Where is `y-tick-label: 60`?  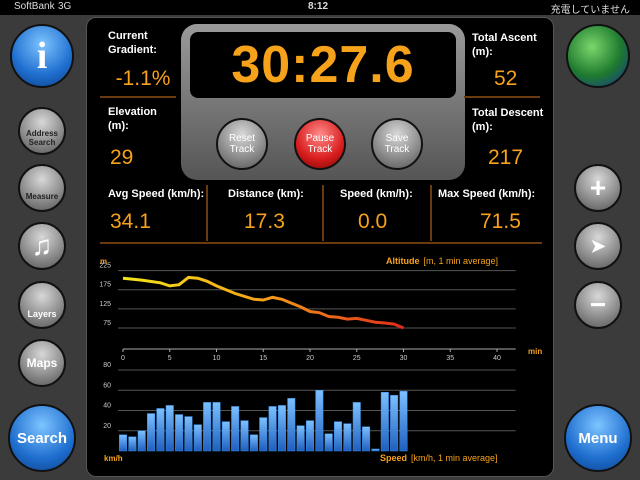 y-tick-label: 60 is located at coordinates (107, 385).